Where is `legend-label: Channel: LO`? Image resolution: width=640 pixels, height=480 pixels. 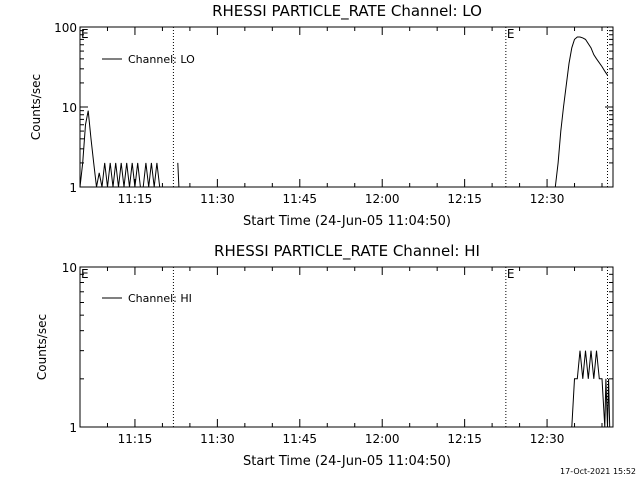 legend-label: Channel: LO is located at coordinates (161, 59).